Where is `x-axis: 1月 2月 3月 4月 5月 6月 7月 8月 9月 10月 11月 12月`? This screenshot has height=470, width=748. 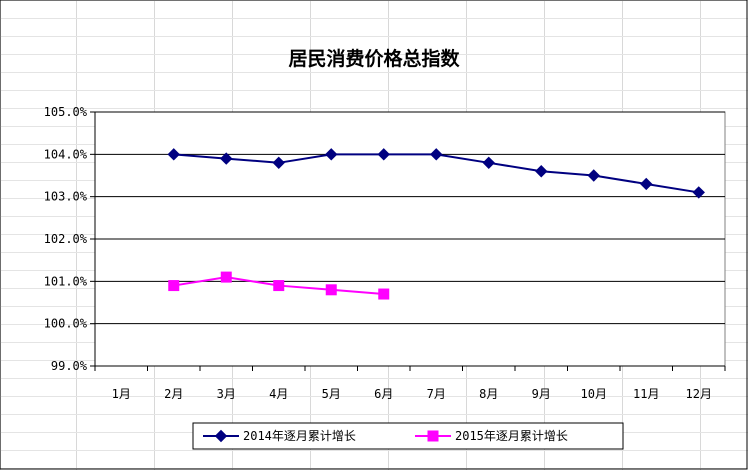 x-axis: 1月 2月 3月 4月 5月 6月 7月 8月 9月 10月 11月 12月 is located at coordinates (410, 383).